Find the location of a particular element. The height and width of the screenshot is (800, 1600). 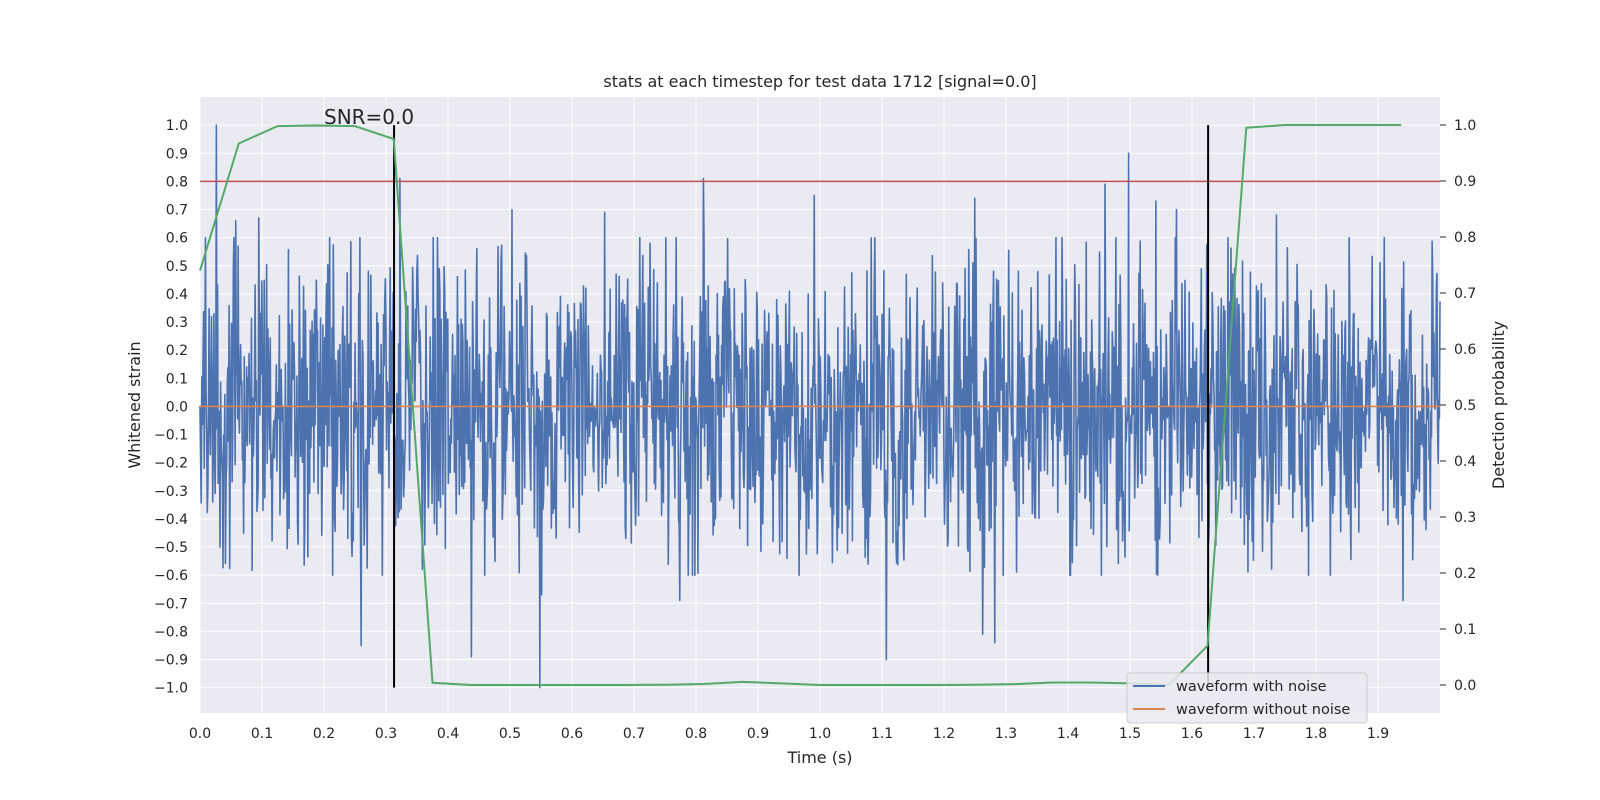

x-tick-label: 1.9 is located at coordinates (1378, 734).